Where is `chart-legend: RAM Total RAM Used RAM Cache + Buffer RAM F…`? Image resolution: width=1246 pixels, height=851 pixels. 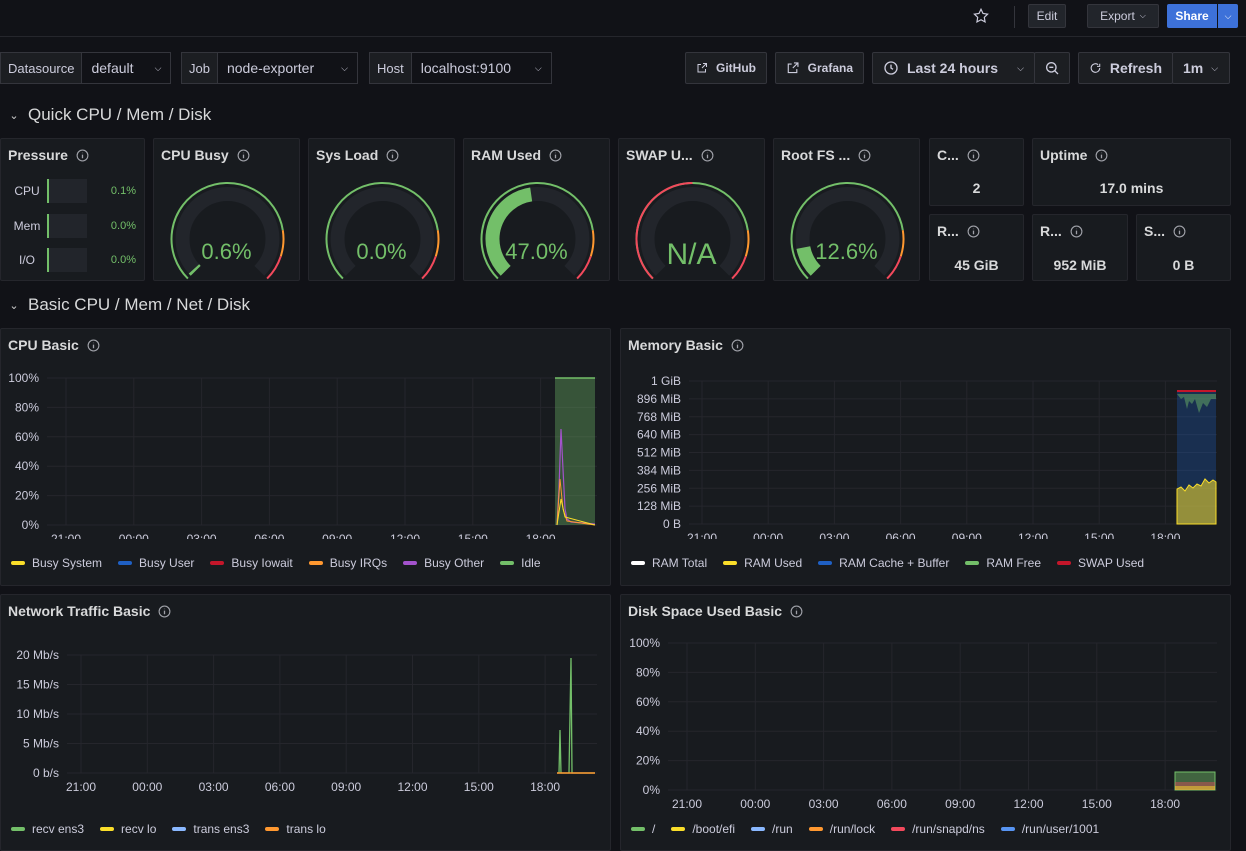 chart-legend: RAM Total RAM Used RAM Cache + Buffer RAM F… is located at coordinates (887, 563).